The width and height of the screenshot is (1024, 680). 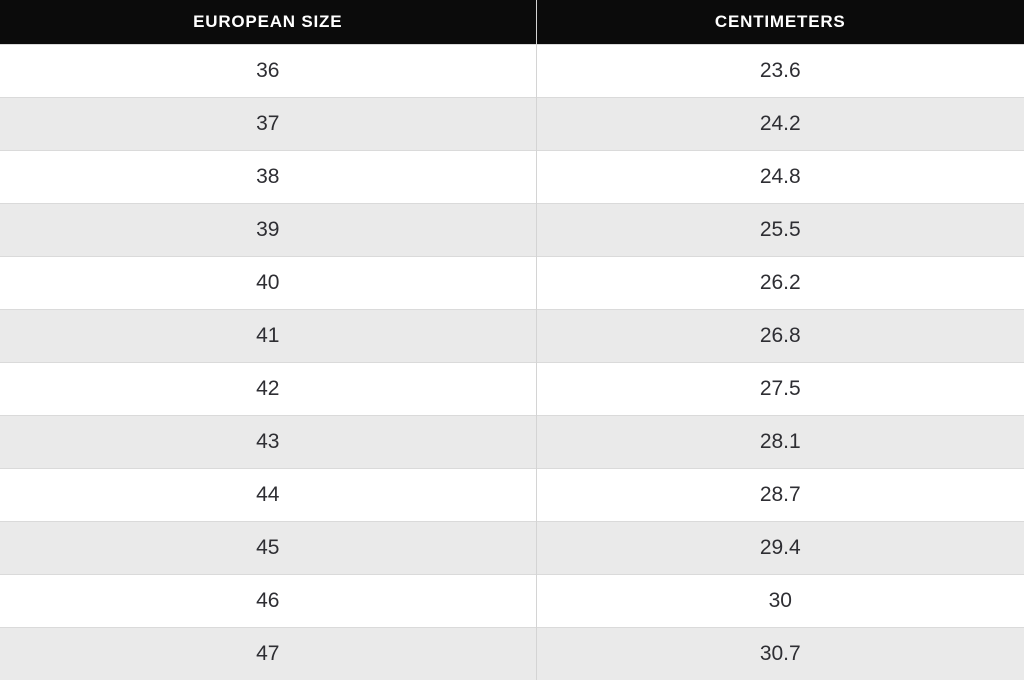 What do you see at coordinates (780, 71) in the screenshot?
I see `cm-cell: 23.6` at bounding box center [780, 71].